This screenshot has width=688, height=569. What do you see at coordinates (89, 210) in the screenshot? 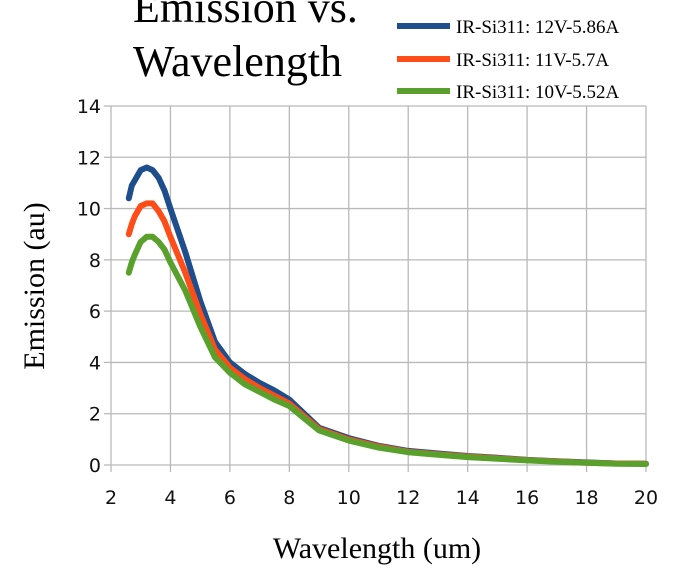
I see `y-tick-label: 10` at bounding box center [89, 210].